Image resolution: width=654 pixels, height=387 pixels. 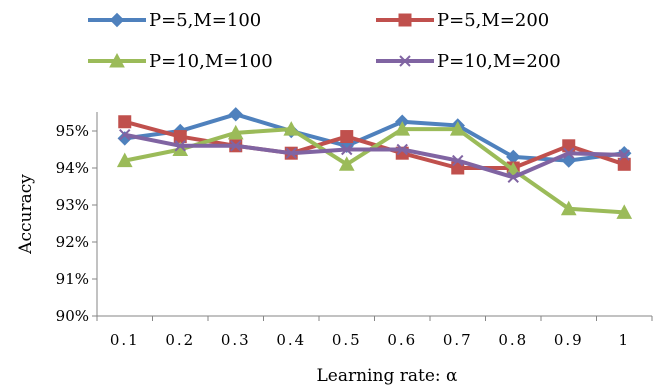 I want to click on y-tick-label: 94%, so click(x=72, y=168).